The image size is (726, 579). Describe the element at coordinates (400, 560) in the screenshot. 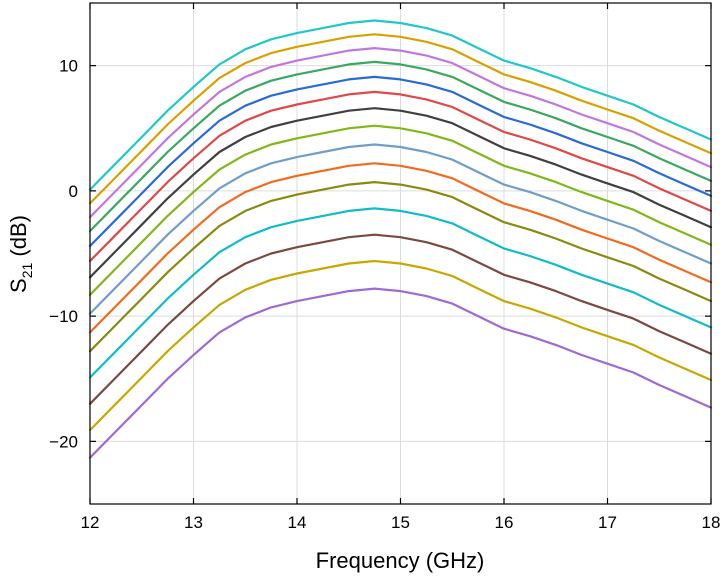

I see `x-axis-title: Frequency (GHz)` at that location.